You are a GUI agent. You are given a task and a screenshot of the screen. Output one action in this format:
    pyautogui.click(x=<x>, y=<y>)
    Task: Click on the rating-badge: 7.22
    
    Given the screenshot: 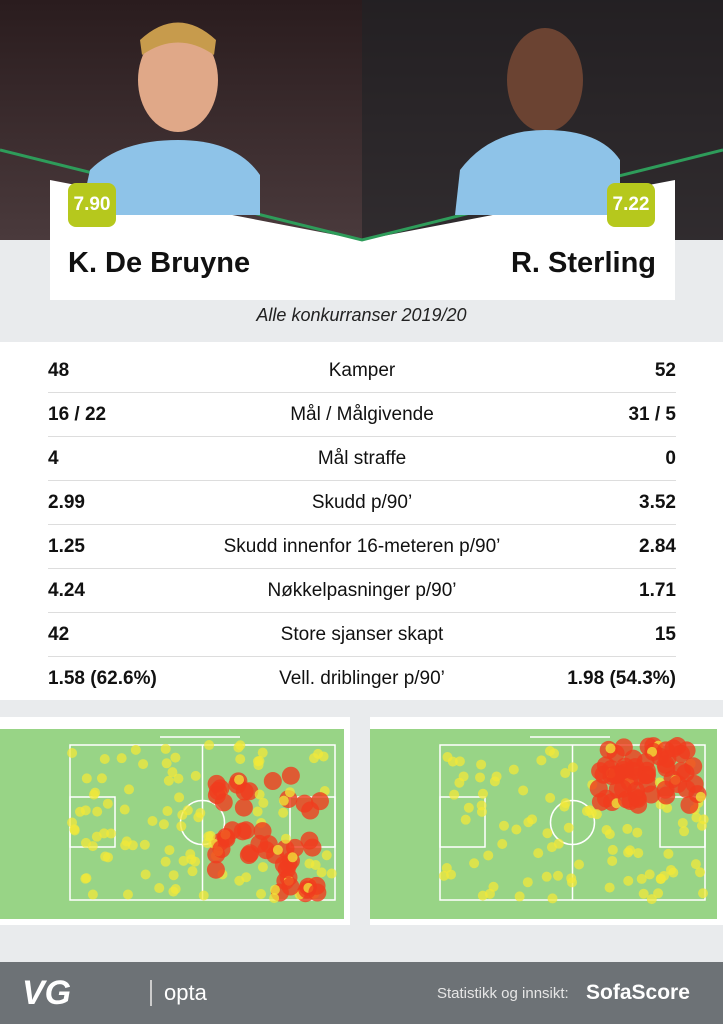 What is the action you would take?
    pyautogui.click(x=631, y=205)
    